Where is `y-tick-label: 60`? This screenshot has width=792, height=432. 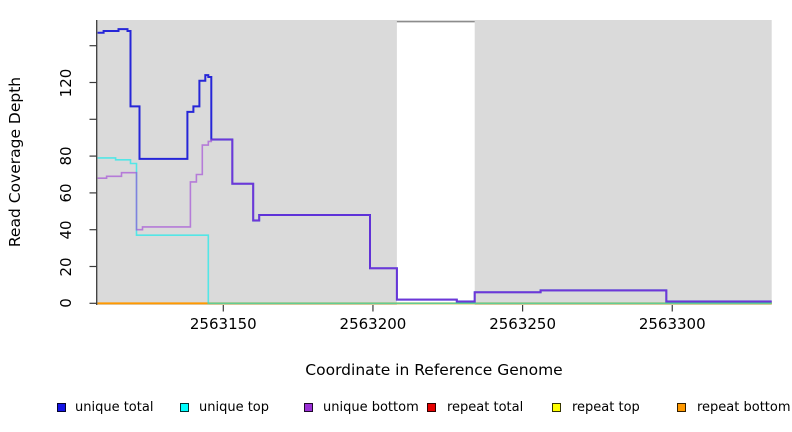 y-tick-label: 60 is located at coordinates (66, 193).